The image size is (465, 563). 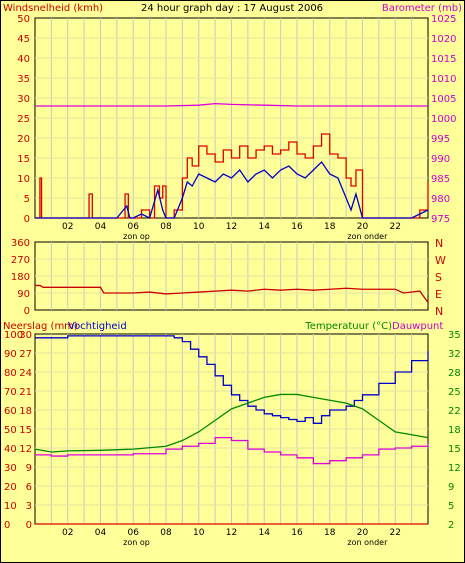 I want to click on series-dewpoint, so click(x=232, y=450).